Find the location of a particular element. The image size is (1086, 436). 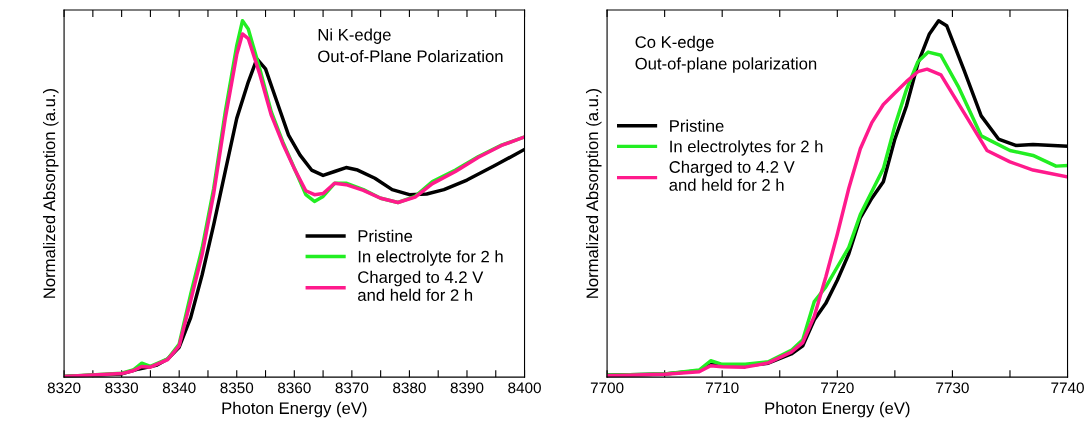

x-tick-label: 7710 is located at coordinates (722, 388).